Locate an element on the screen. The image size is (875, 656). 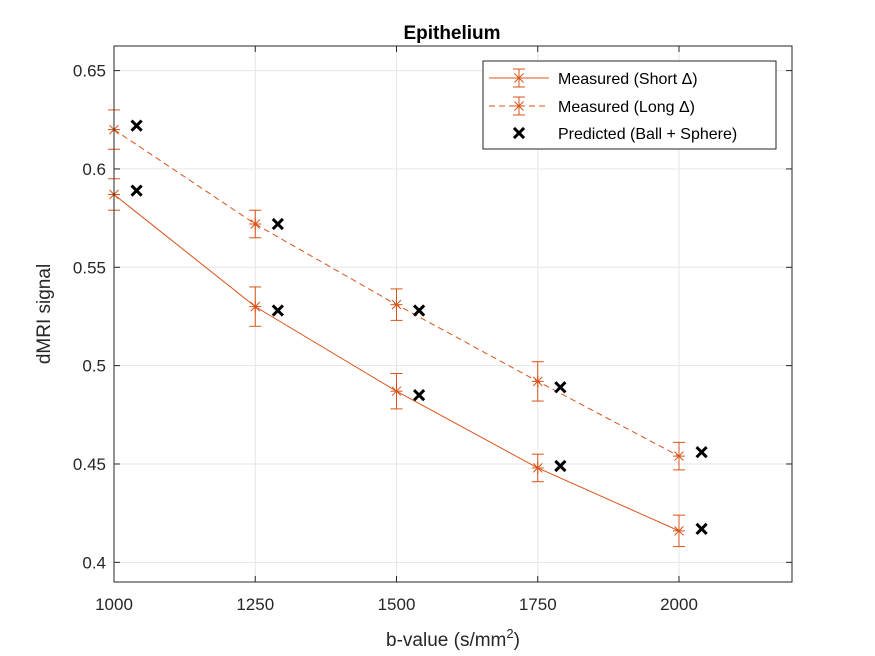
x-axis-label: b-value (s/mm2) is located at coordinates (453, 638).